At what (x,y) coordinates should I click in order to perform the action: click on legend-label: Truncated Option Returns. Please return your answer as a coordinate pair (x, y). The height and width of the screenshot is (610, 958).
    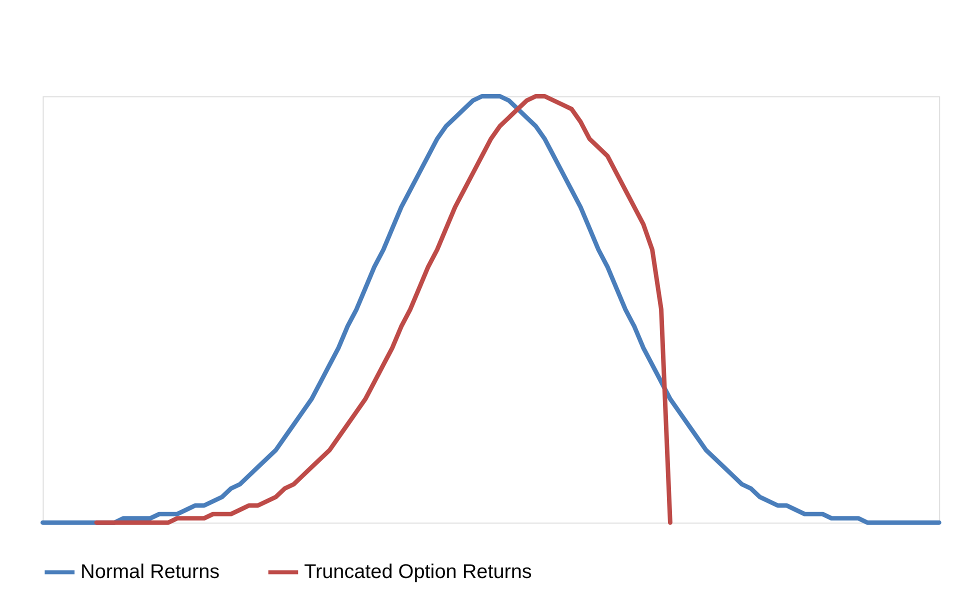
    Looking at the image, I should click on (418, 572).